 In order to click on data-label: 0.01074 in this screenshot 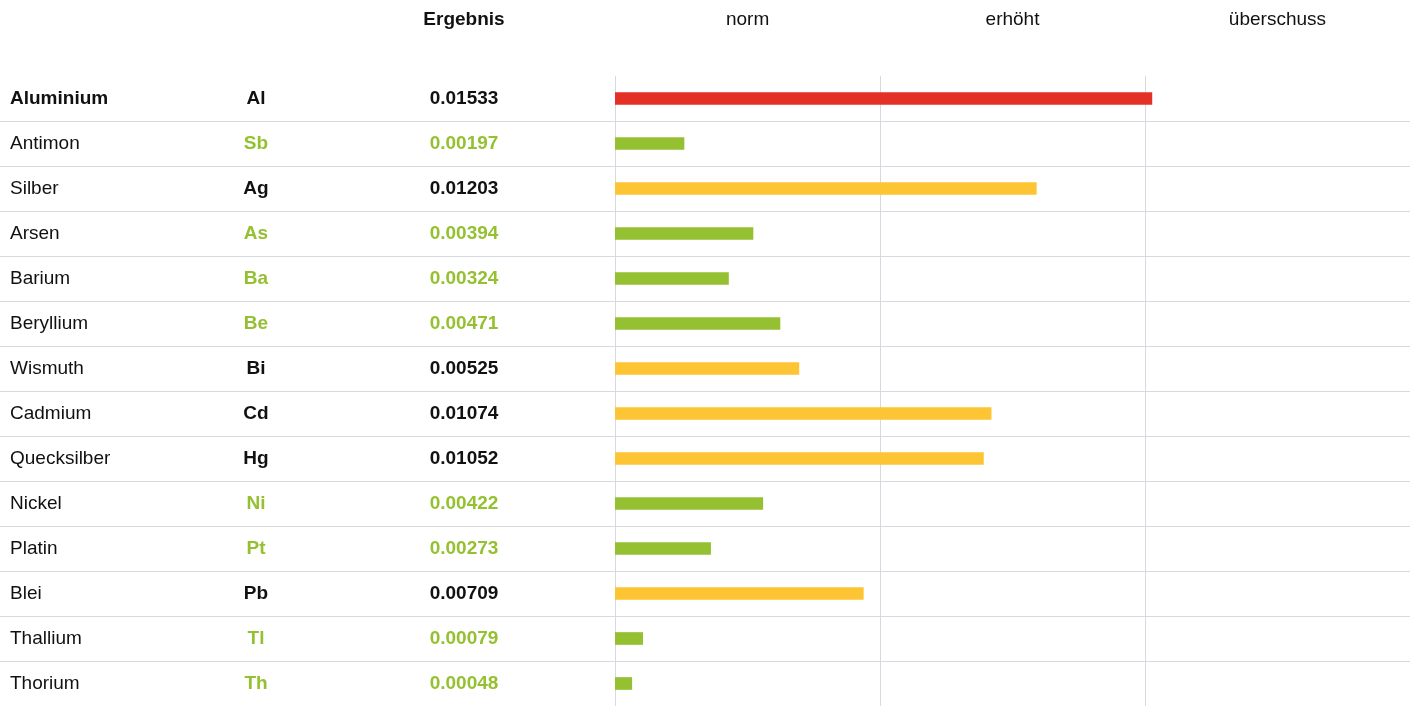, I will do `click(464, 412)`.